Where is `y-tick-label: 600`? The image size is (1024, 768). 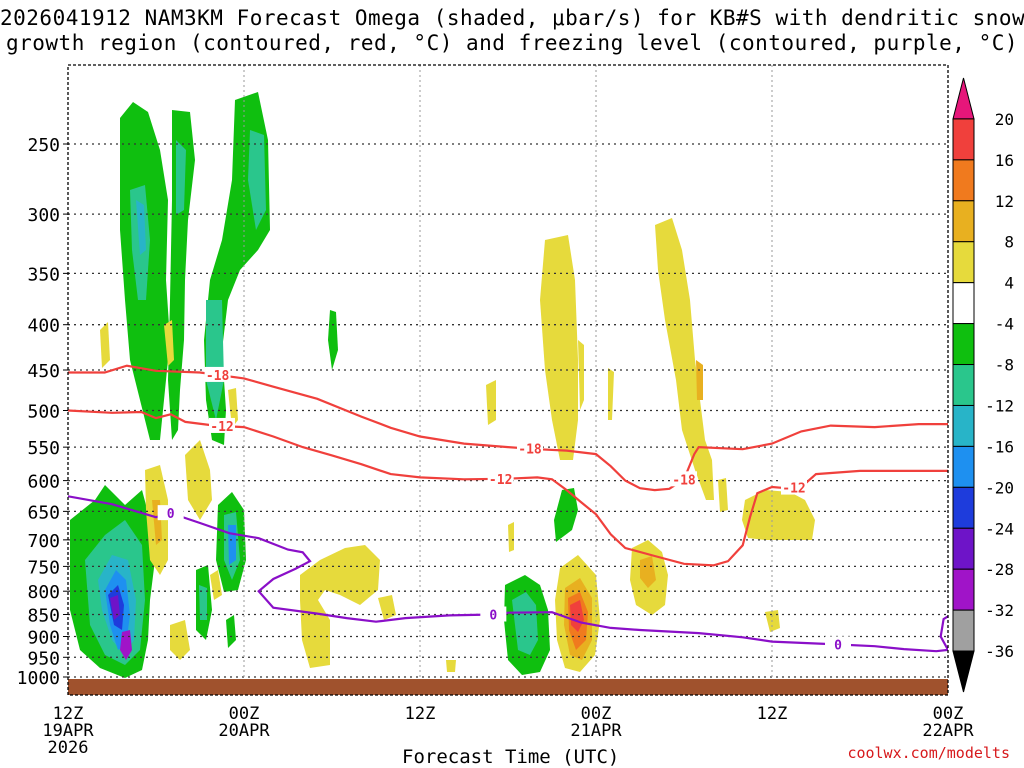
y-tick-label: 600 is located at coordinates (43, 482).